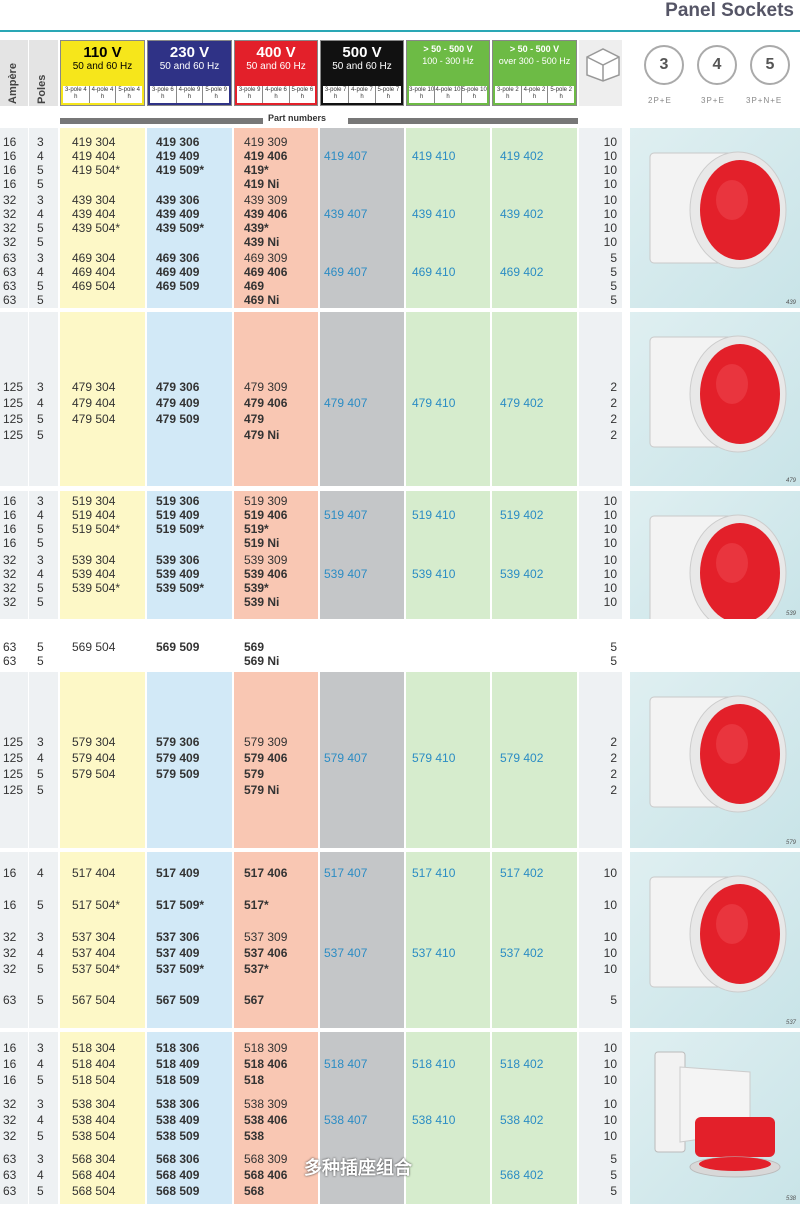 This screenshot has width=800, height=1207. What do you see at coordinates (266, 501) in the screenshot?
I see `cell-c400: 519 309` at bounding box center [266, 501].